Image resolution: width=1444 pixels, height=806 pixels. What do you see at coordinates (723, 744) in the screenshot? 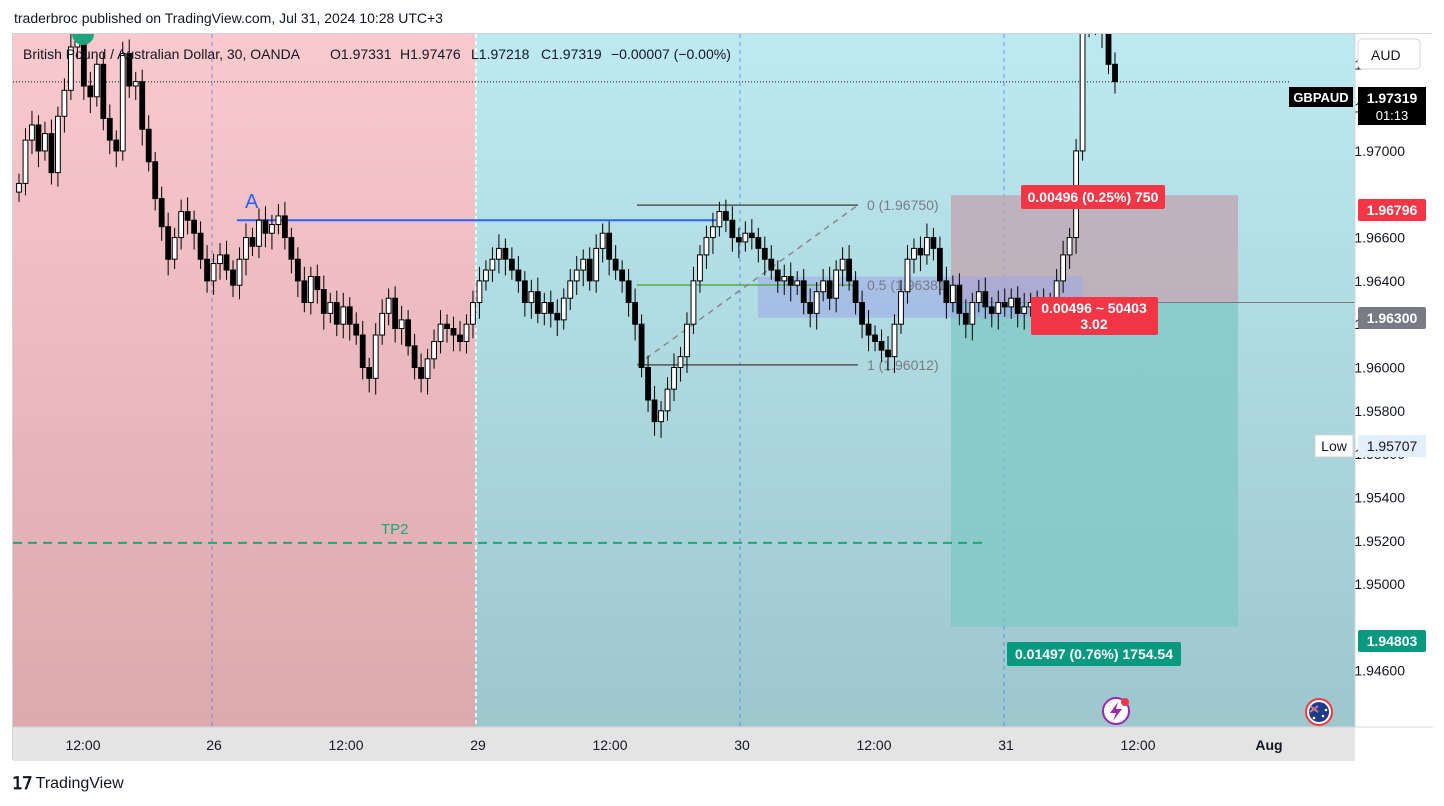
I see `time-axis` at bounding box center [723, 744].